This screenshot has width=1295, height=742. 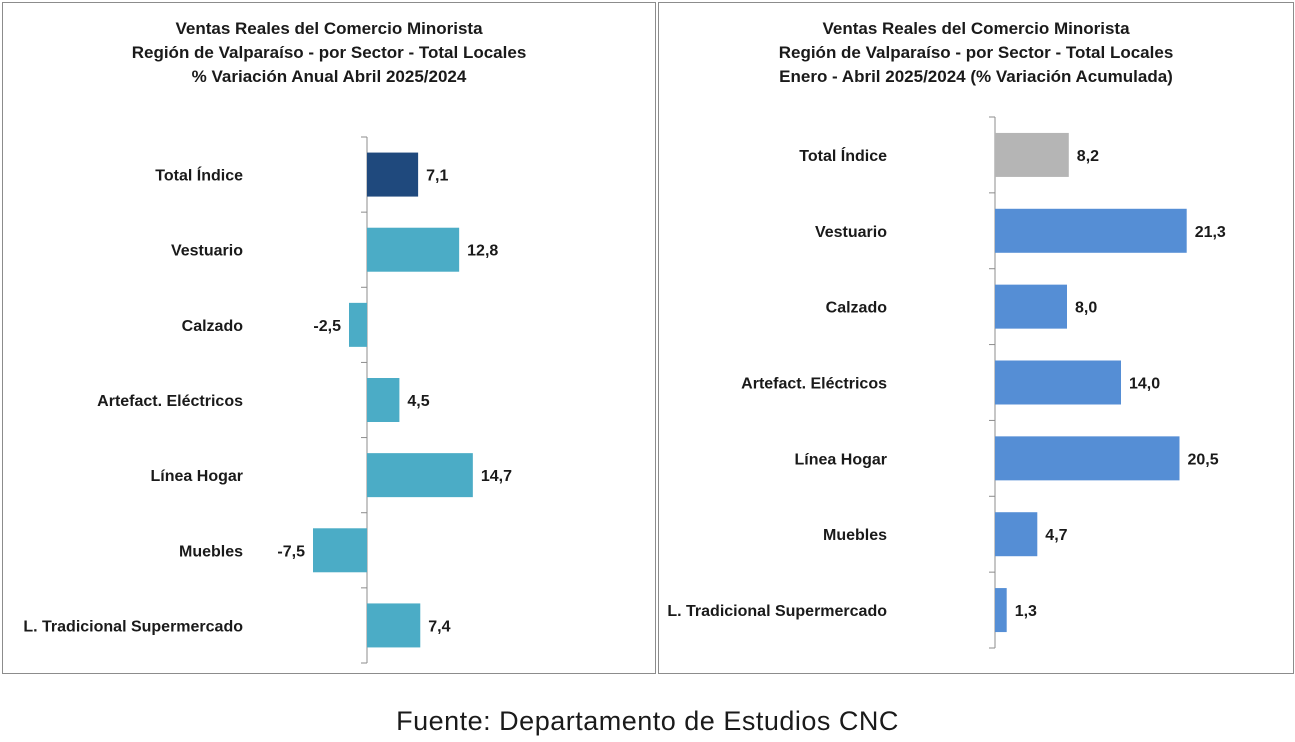 I want to click on data-label: 8,2, so click(x=1088, y=156).